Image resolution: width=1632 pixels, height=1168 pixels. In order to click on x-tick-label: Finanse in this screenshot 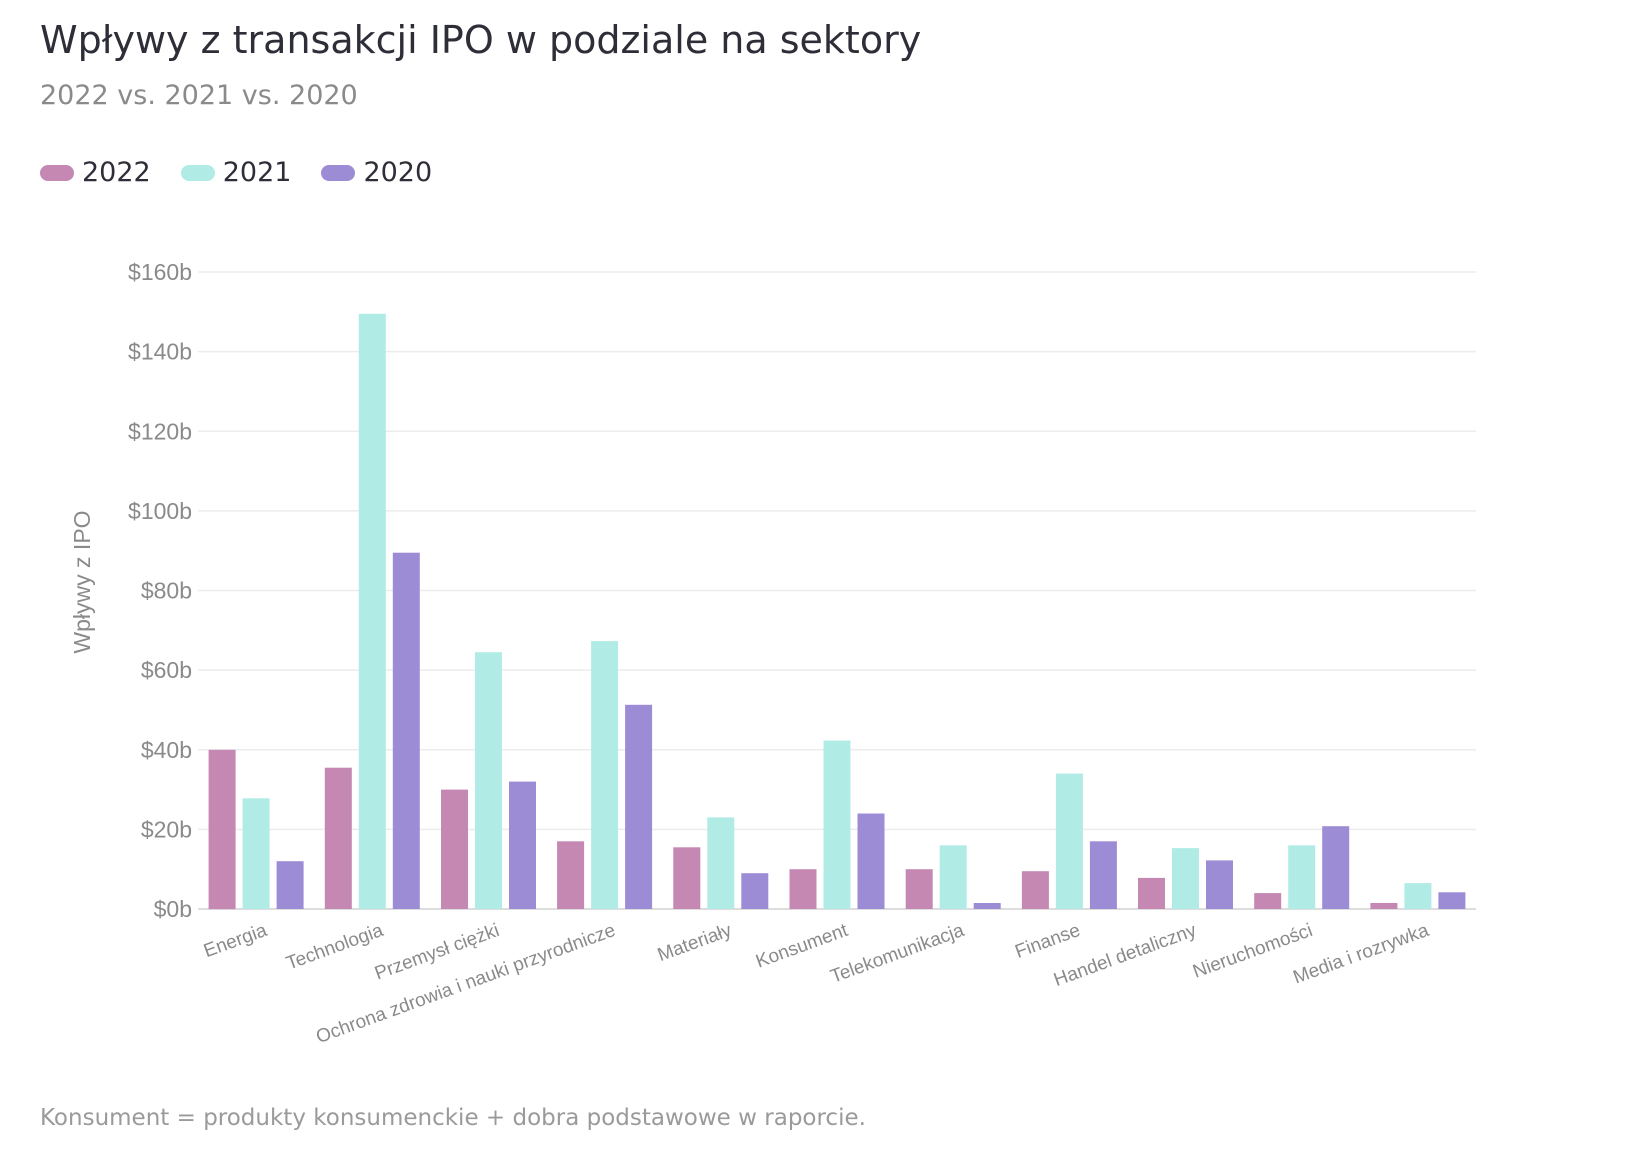, I will do `click(1047, 941)`.